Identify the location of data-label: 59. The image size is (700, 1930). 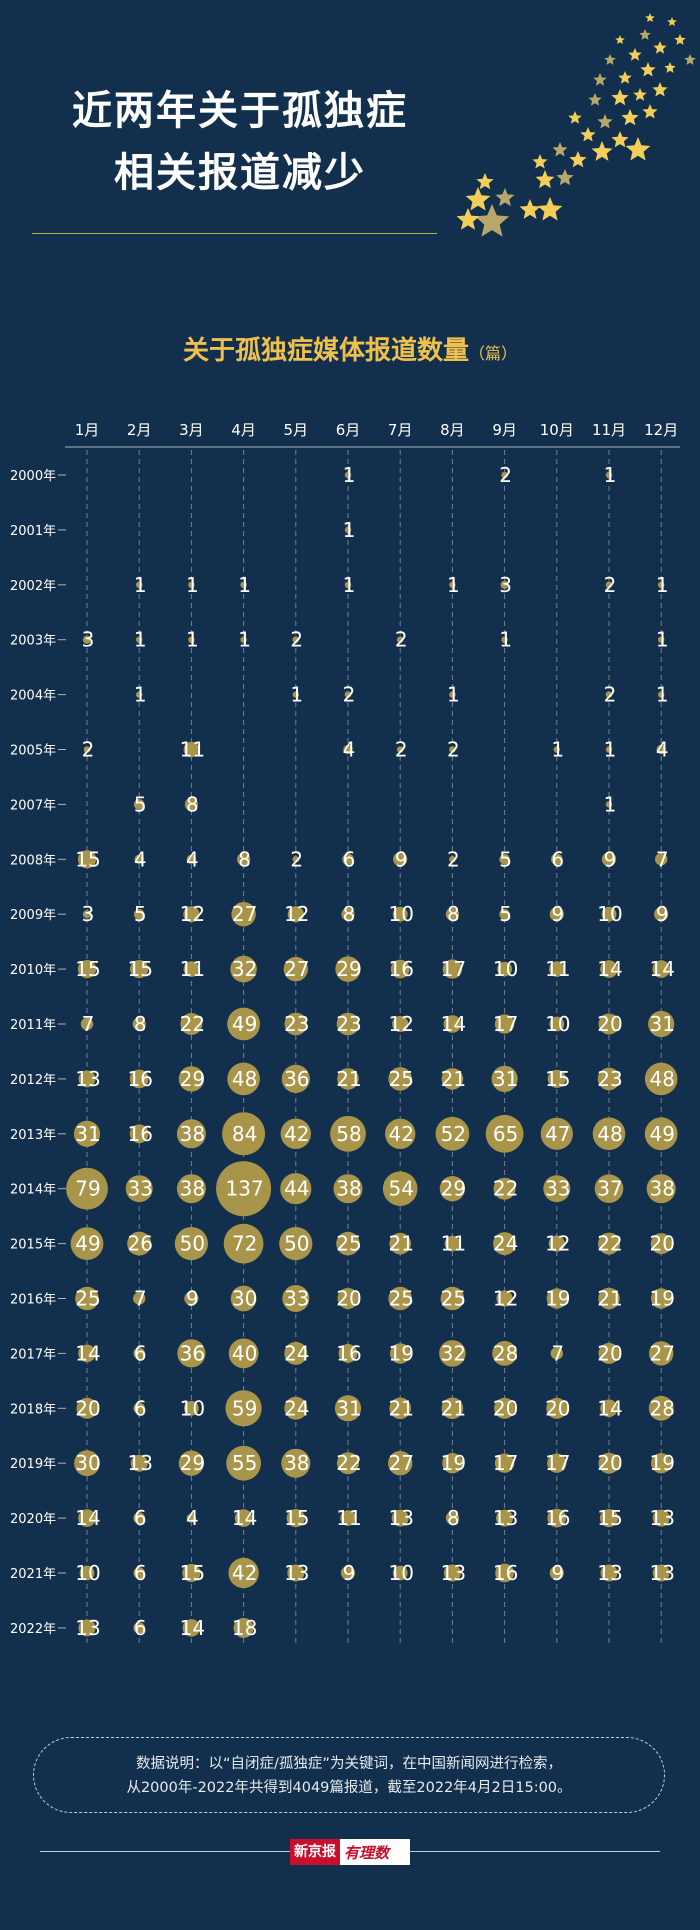
(244, 1408).